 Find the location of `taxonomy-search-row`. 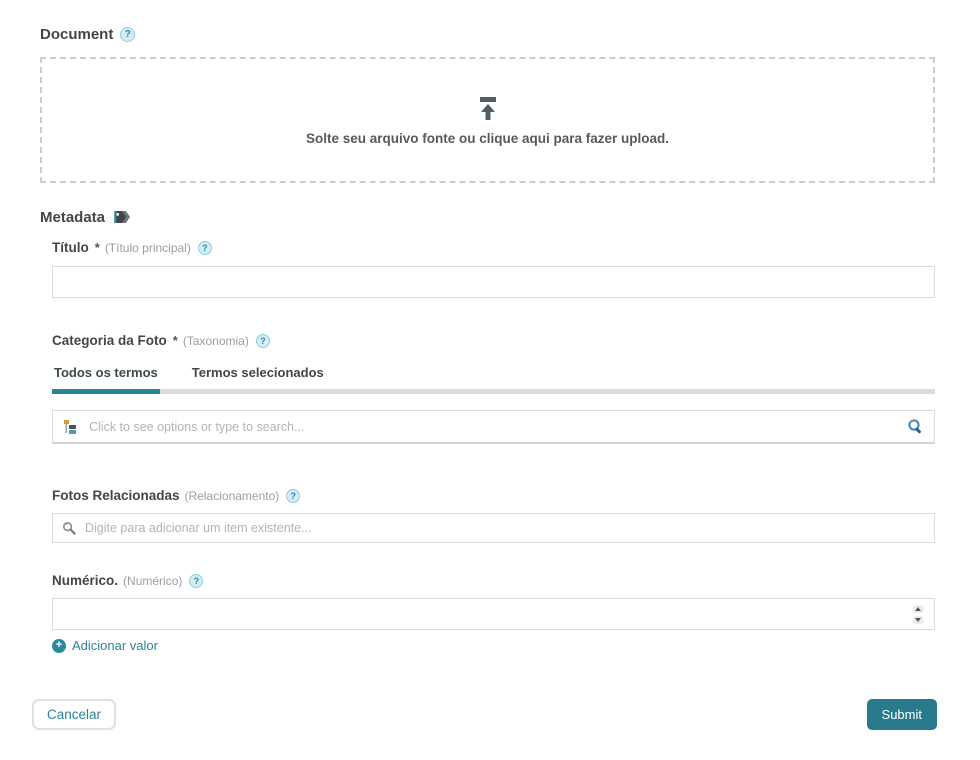

taxonomy-search-row is located at coordinates (493, 427).